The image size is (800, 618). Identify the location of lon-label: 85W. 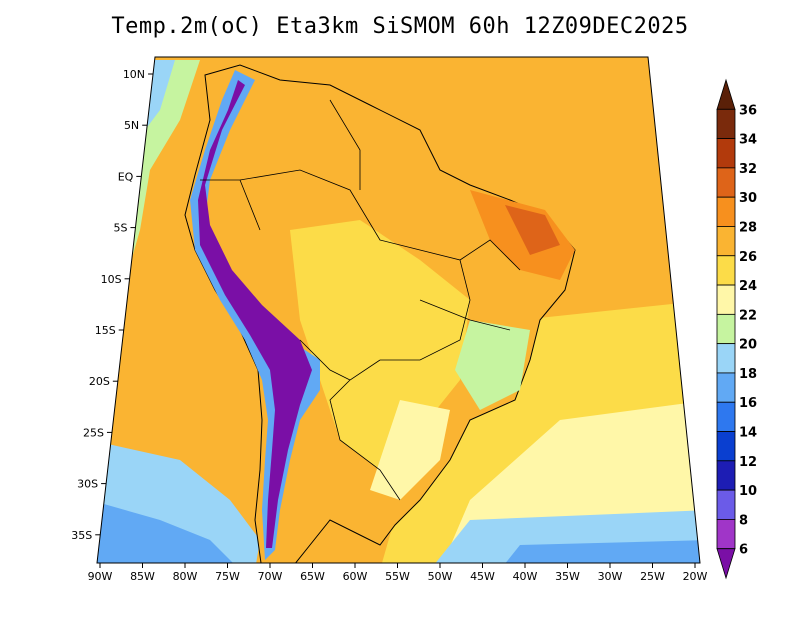
(142, 576).